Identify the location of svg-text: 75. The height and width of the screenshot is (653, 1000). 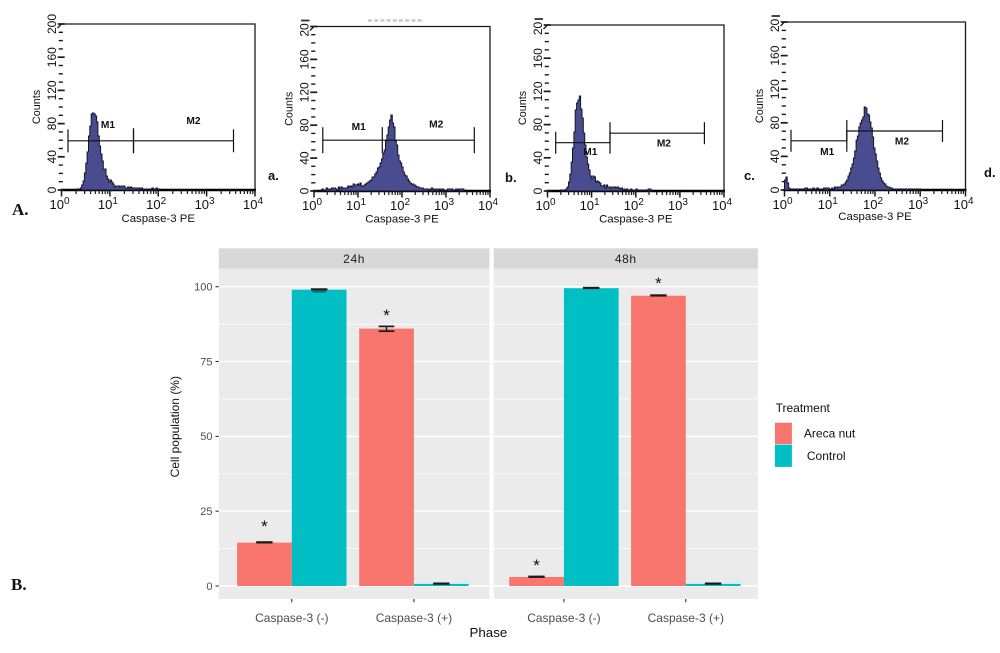
(206, 362).